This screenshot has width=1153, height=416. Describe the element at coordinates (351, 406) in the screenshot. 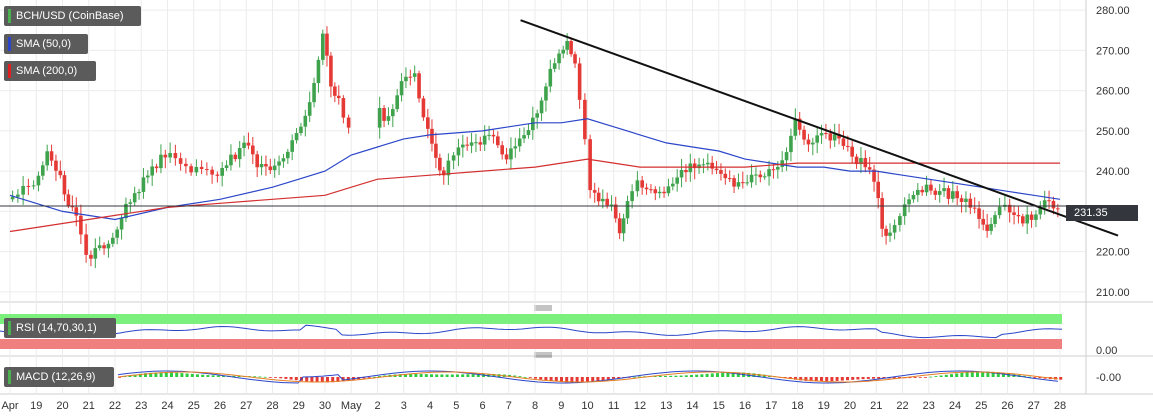

I see `x-tick-label: May` at that location.